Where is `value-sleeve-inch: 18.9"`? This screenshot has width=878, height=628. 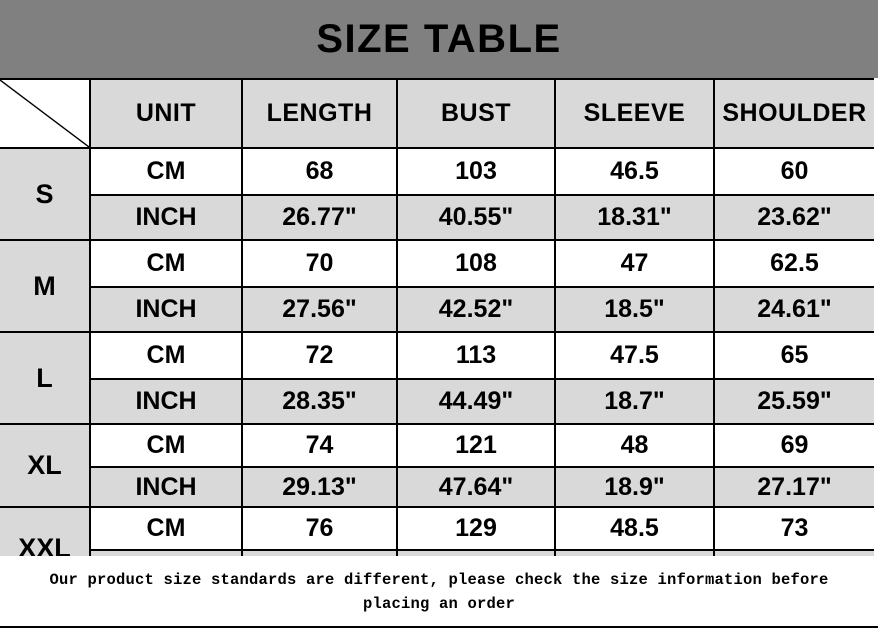 value-sleeve-inch: 18.9" is located at coordinates (634, 487).